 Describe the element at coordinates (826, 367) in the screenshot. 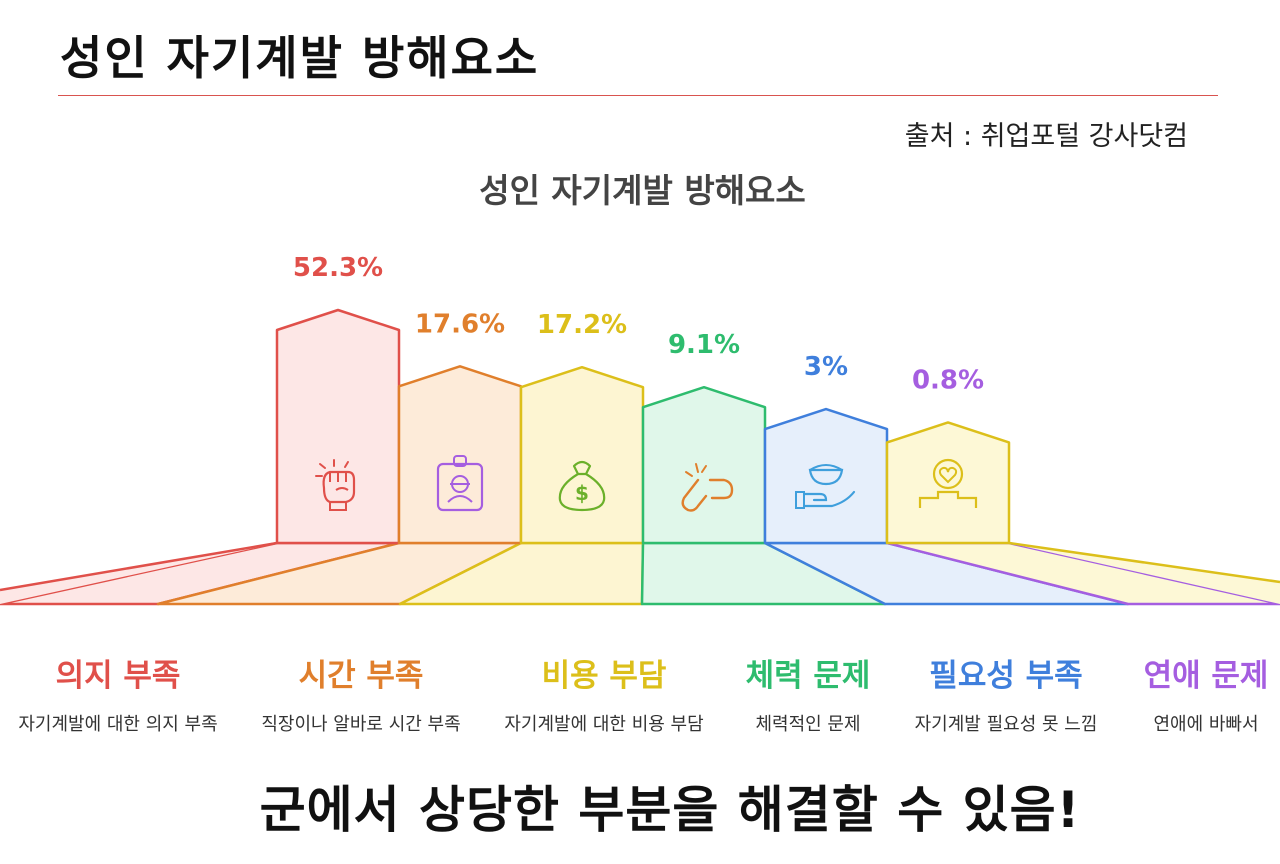

I see `value-label-5: 3%` at that location.